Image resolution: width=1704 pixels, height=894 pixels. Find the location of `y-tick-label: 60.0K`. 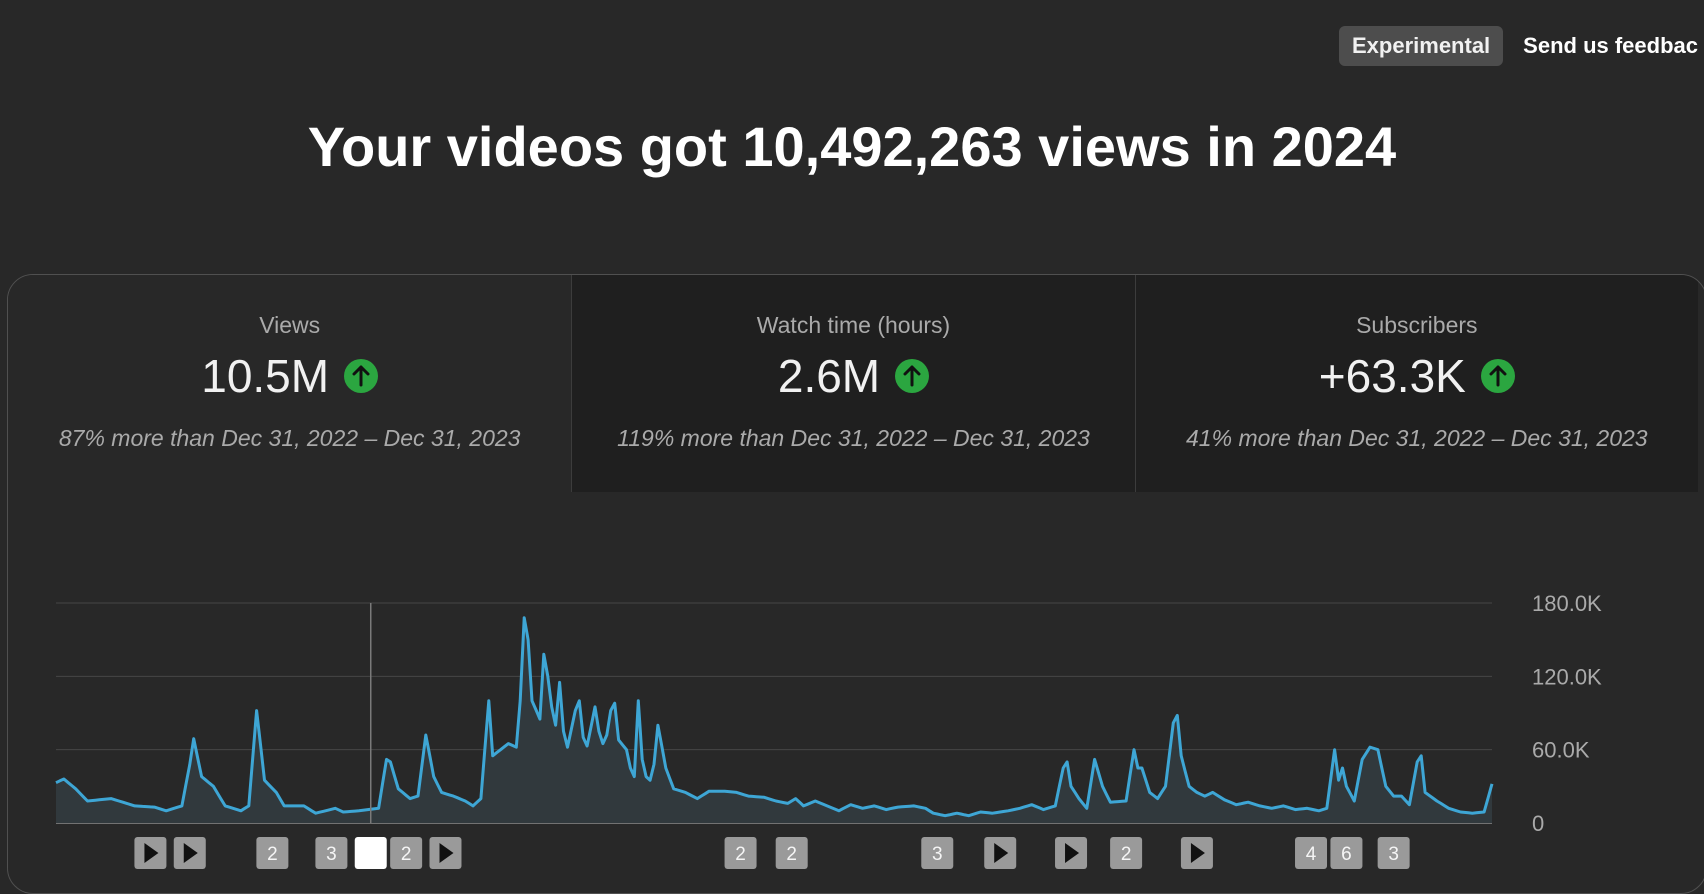

y-tick-label: 60.0K is located at coordinates (1561, 750).